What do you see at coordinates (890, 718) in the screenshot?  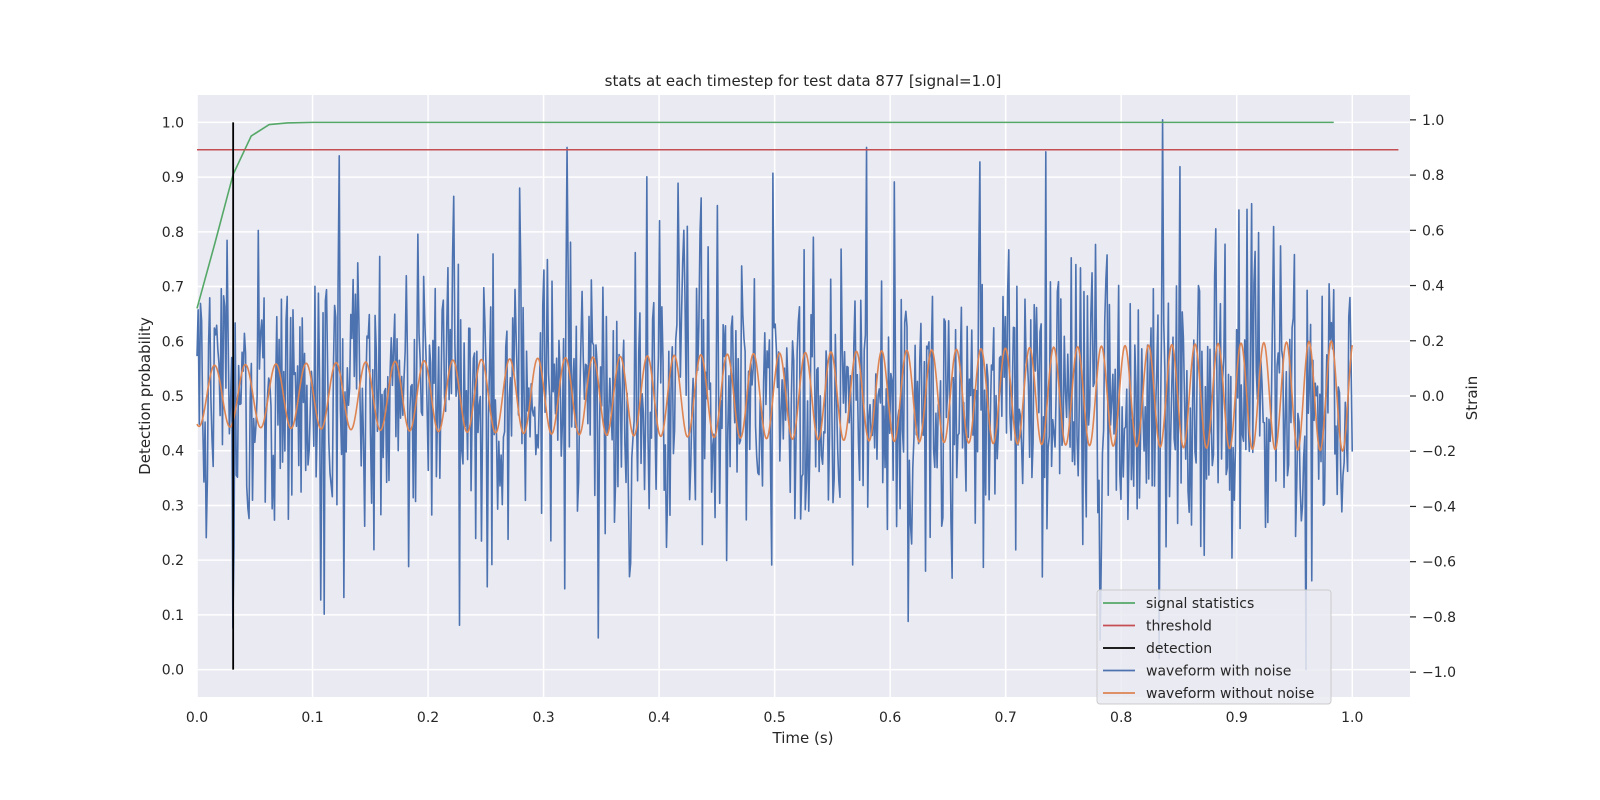 I see `x-tick-label: 0.6` at bounding box center [890, 718].